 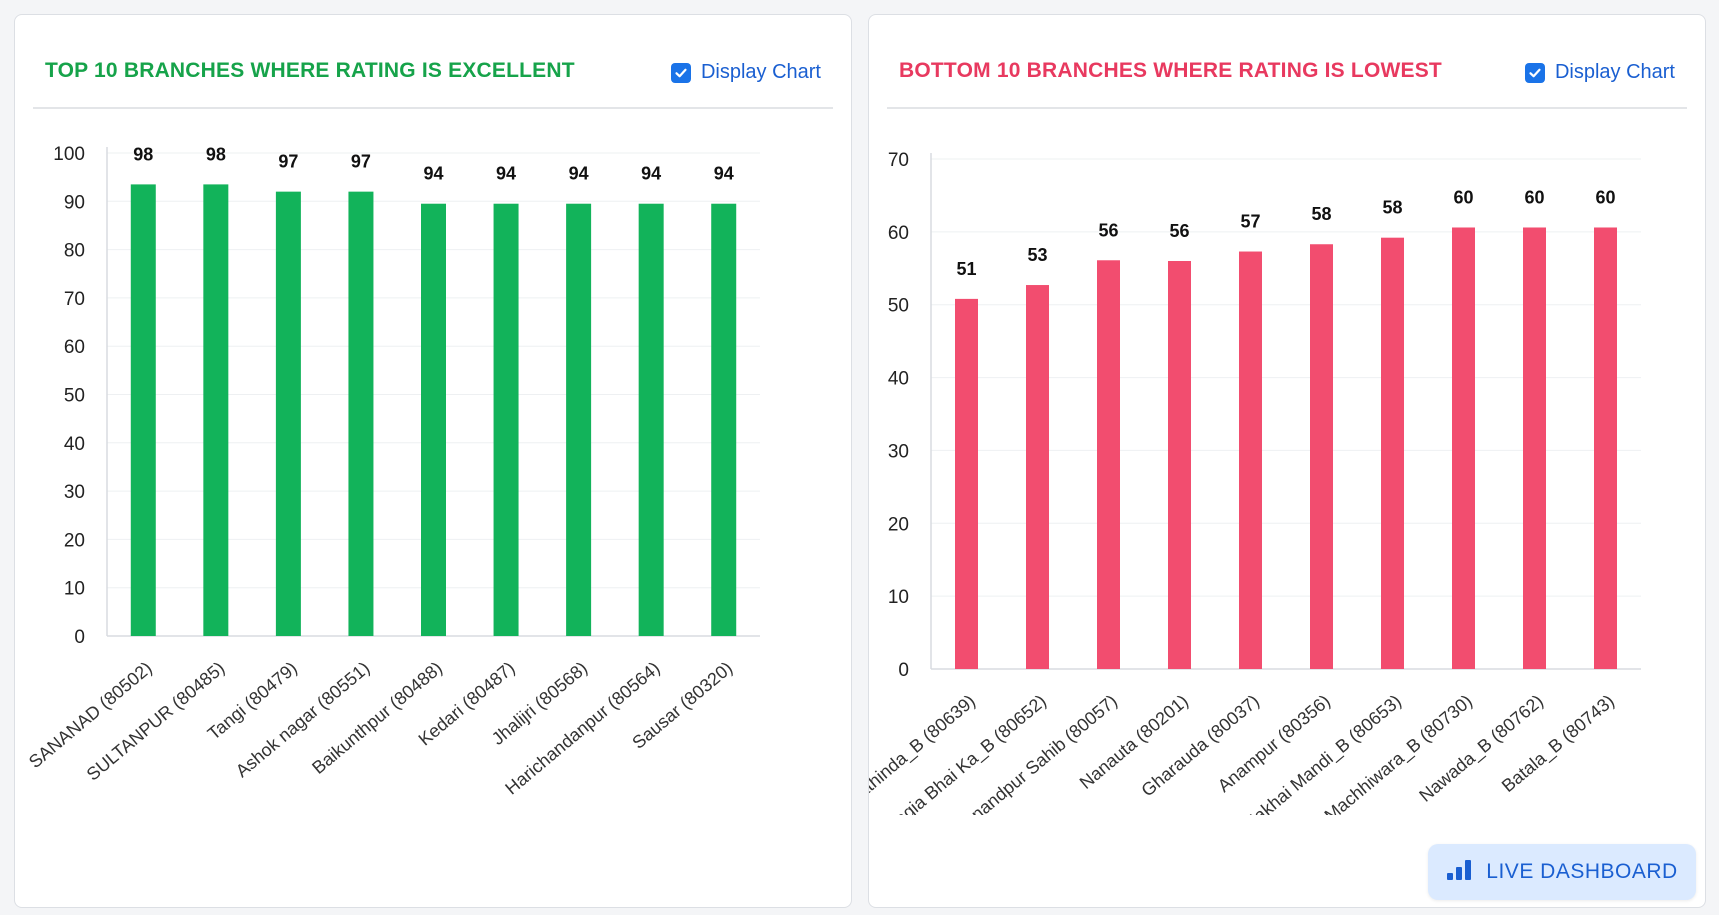 What do you see at coordinates (377, 718) in the screenshot?
I see `x-tick-label: Baikunthpur (80488)` at bounding box center [377, 718].